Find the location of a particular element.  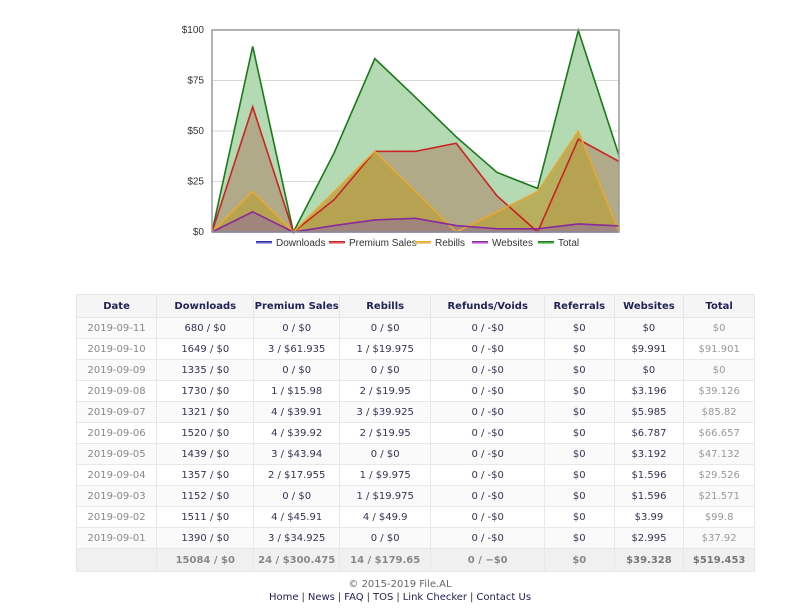

total-cell: 15084 / $0 is located at coordinates (205, 560).